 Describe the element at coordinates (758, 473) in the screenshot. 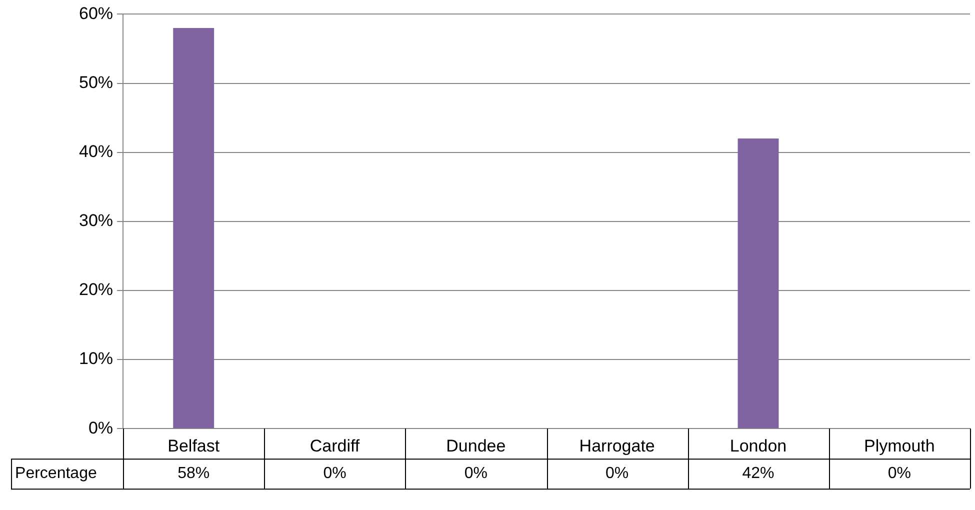

I see `data-label: 42%` at that location.